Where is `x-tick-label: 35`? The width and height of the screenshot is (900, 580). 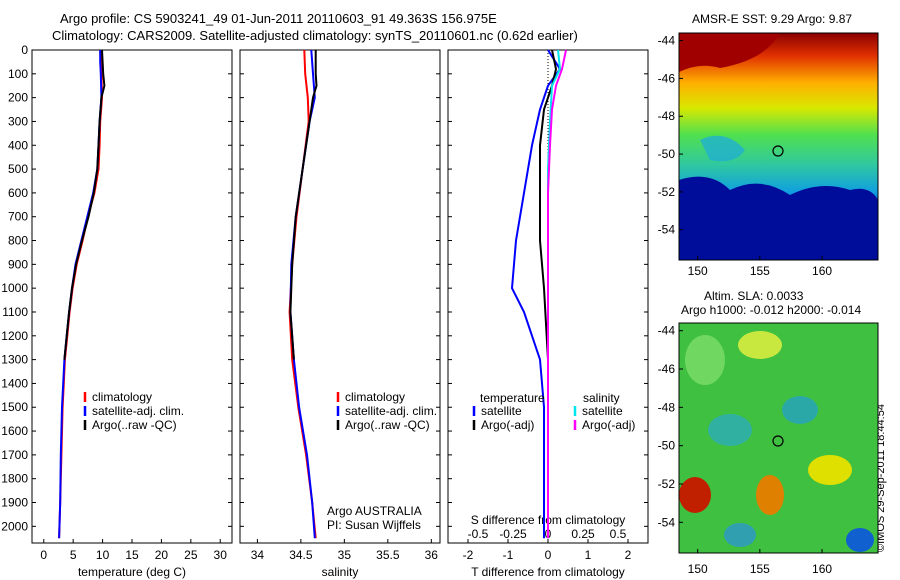 x-tick-label: 35 is located at coordinates (345, 555).